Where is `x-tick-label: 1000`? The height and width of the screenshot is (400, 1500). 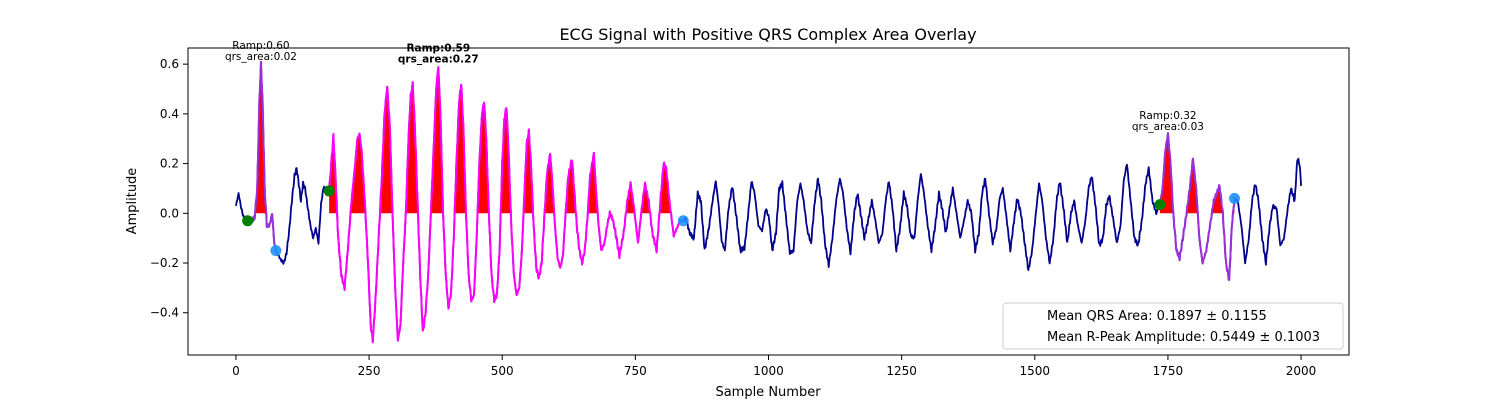
x-tick-label: 1000 is located at coordinates (768, 371).